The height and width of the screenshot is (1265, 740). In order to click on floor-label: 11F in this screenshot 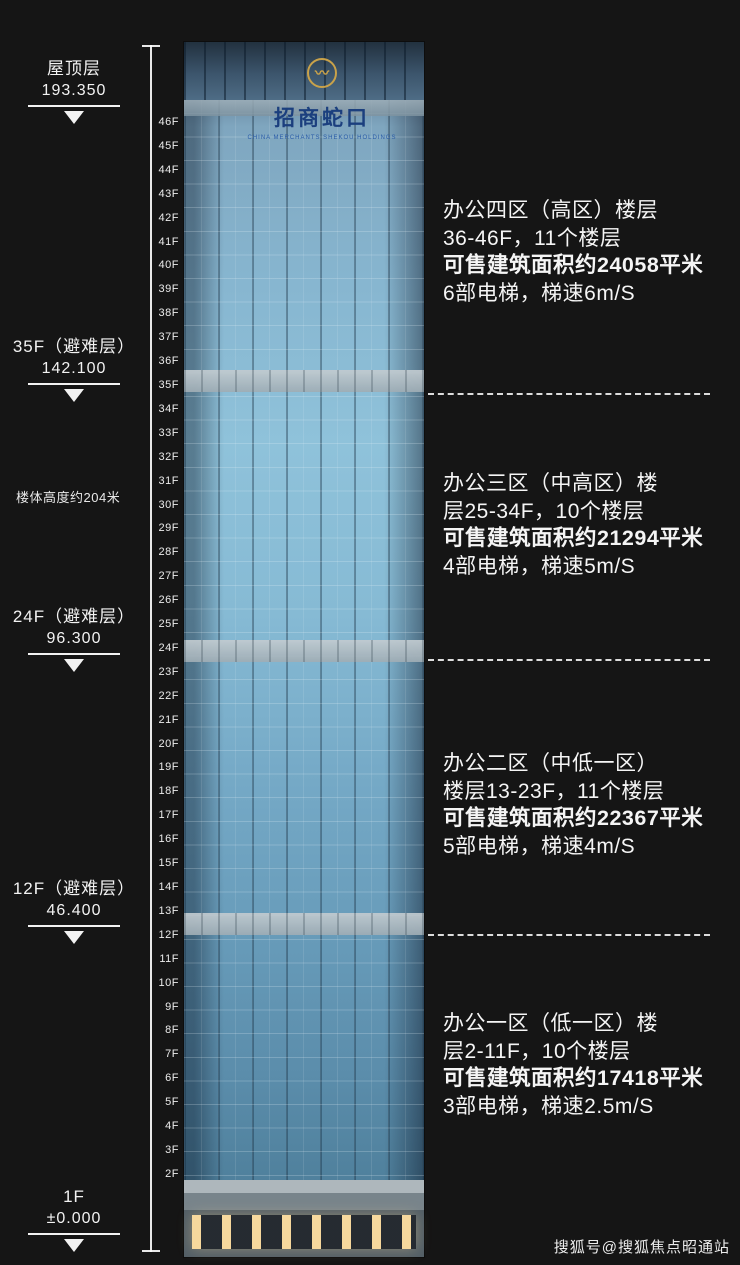, I will do `click(169, 958)`.